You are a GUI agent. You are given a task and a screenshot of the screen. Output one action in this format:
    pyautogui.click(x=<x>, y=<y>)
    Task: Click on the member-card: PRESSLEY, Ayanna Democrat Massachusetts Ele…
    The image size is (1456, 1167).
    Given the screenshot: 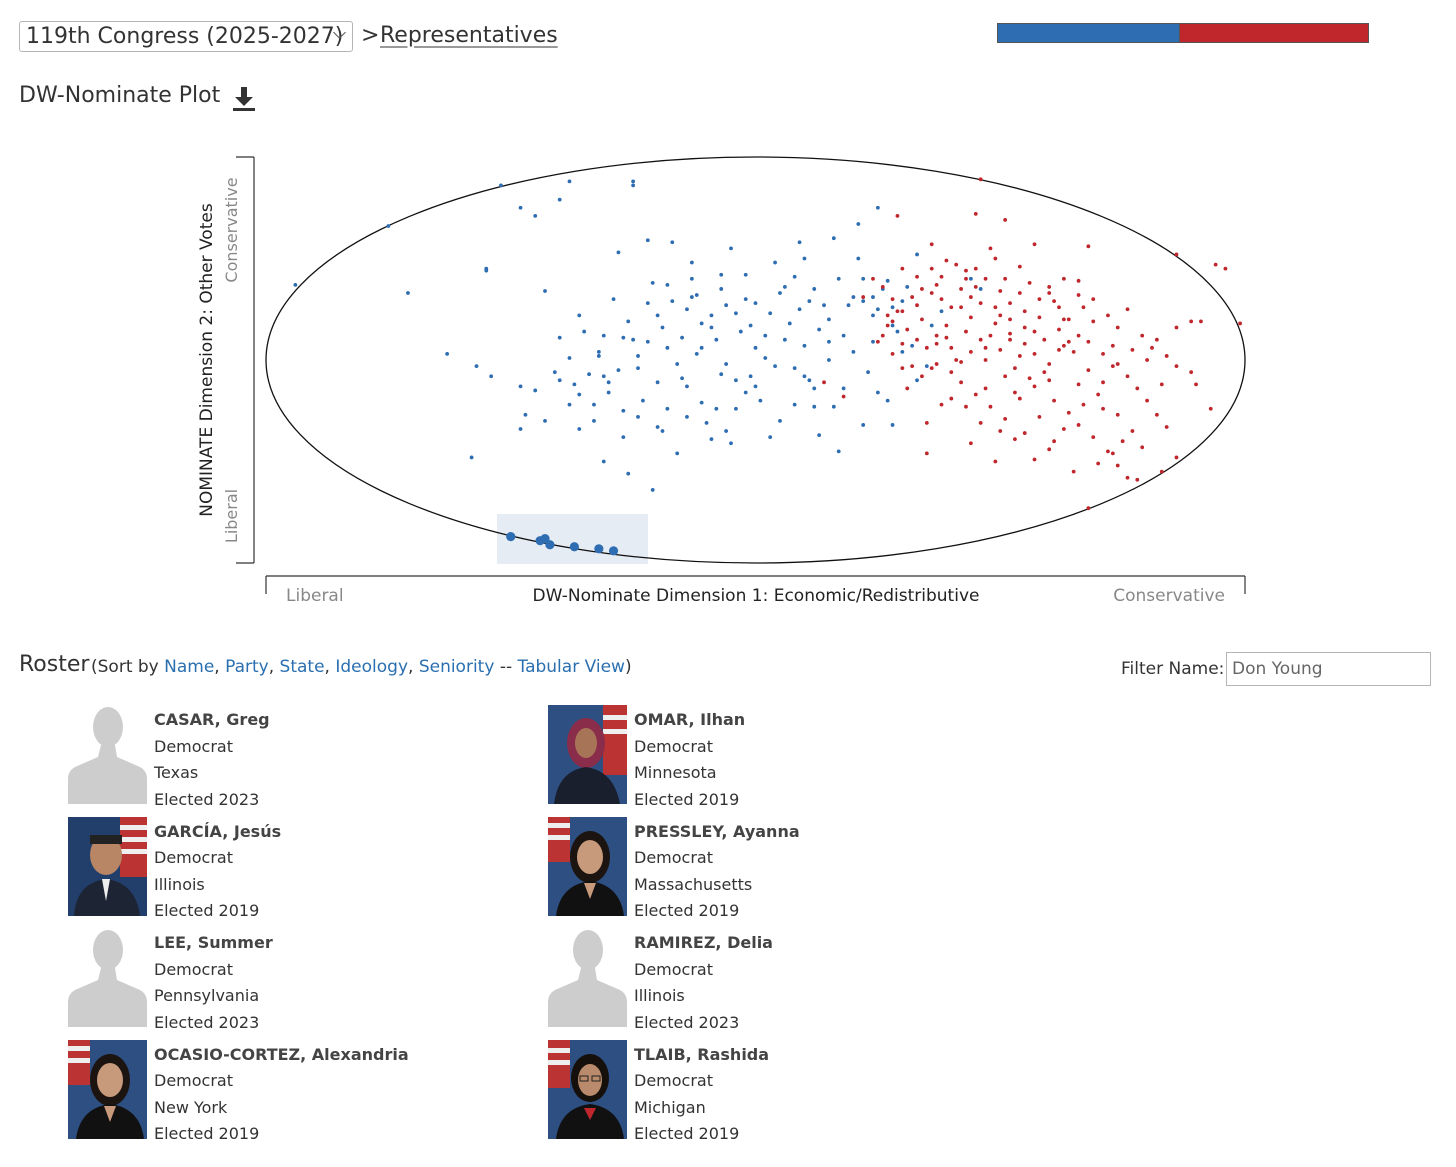 What is the action you would take?
    pyautogui.click(x=748, y=869)
    